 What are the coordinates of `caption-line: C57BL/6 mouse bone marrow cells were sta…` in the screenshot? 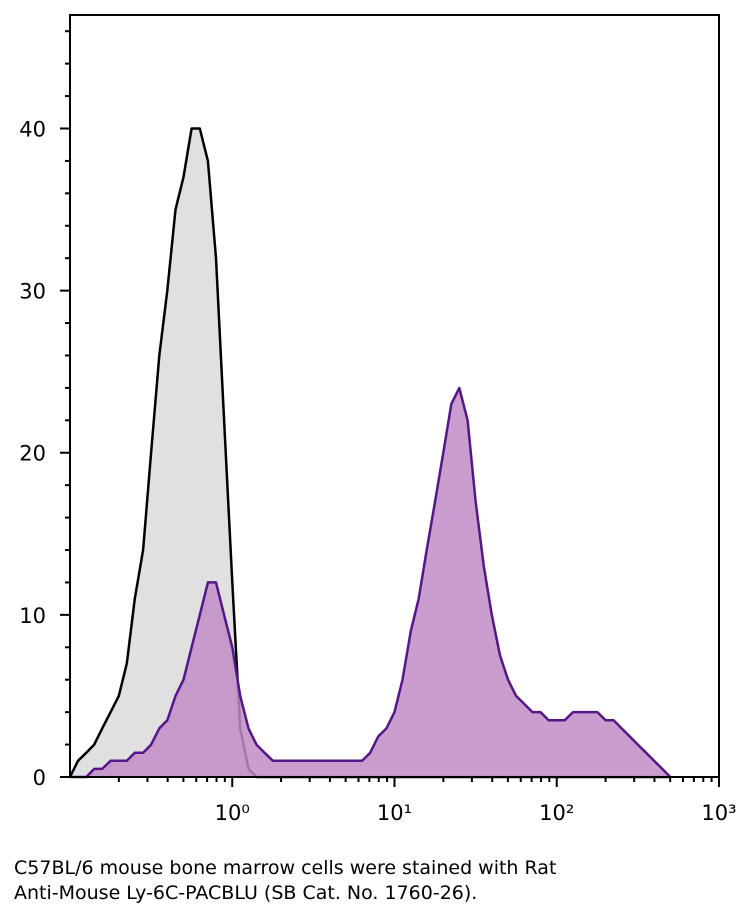 It's located at (285, 868).